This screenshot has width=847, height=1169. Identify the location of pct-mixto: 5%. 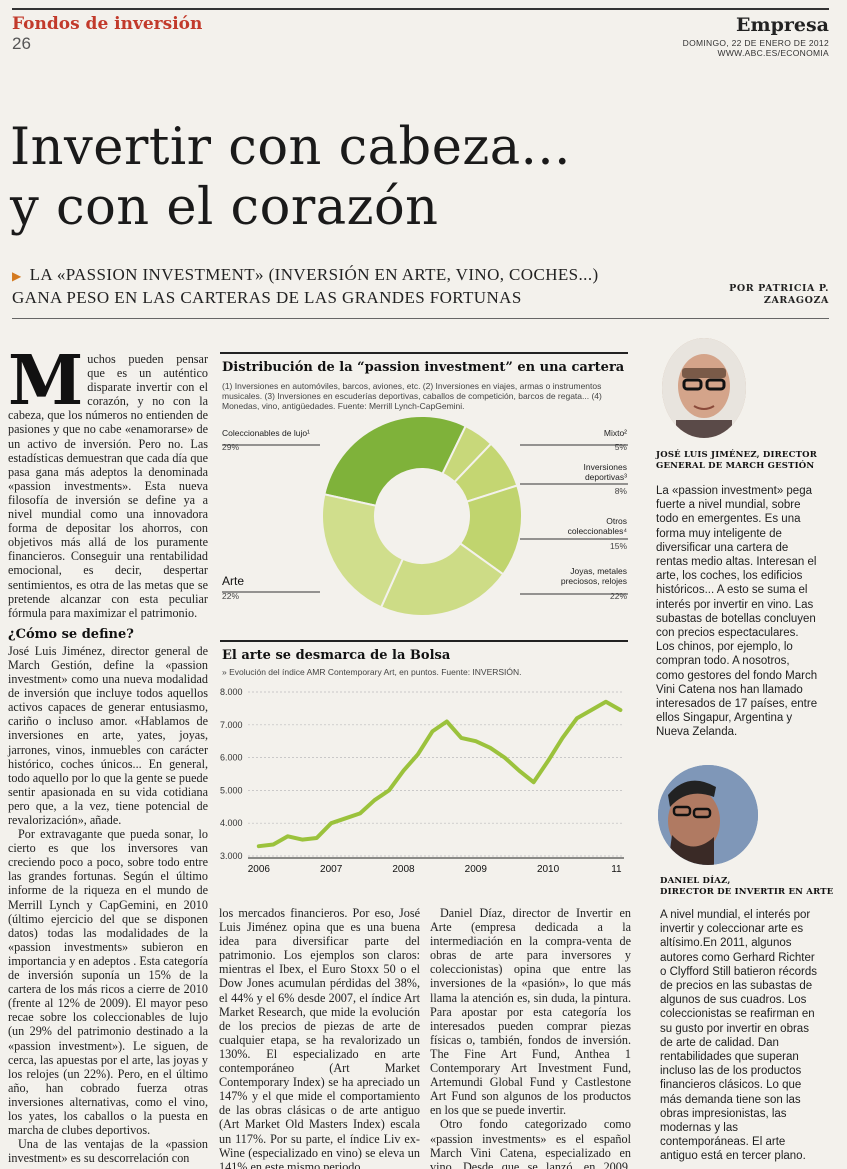
(620, 447).